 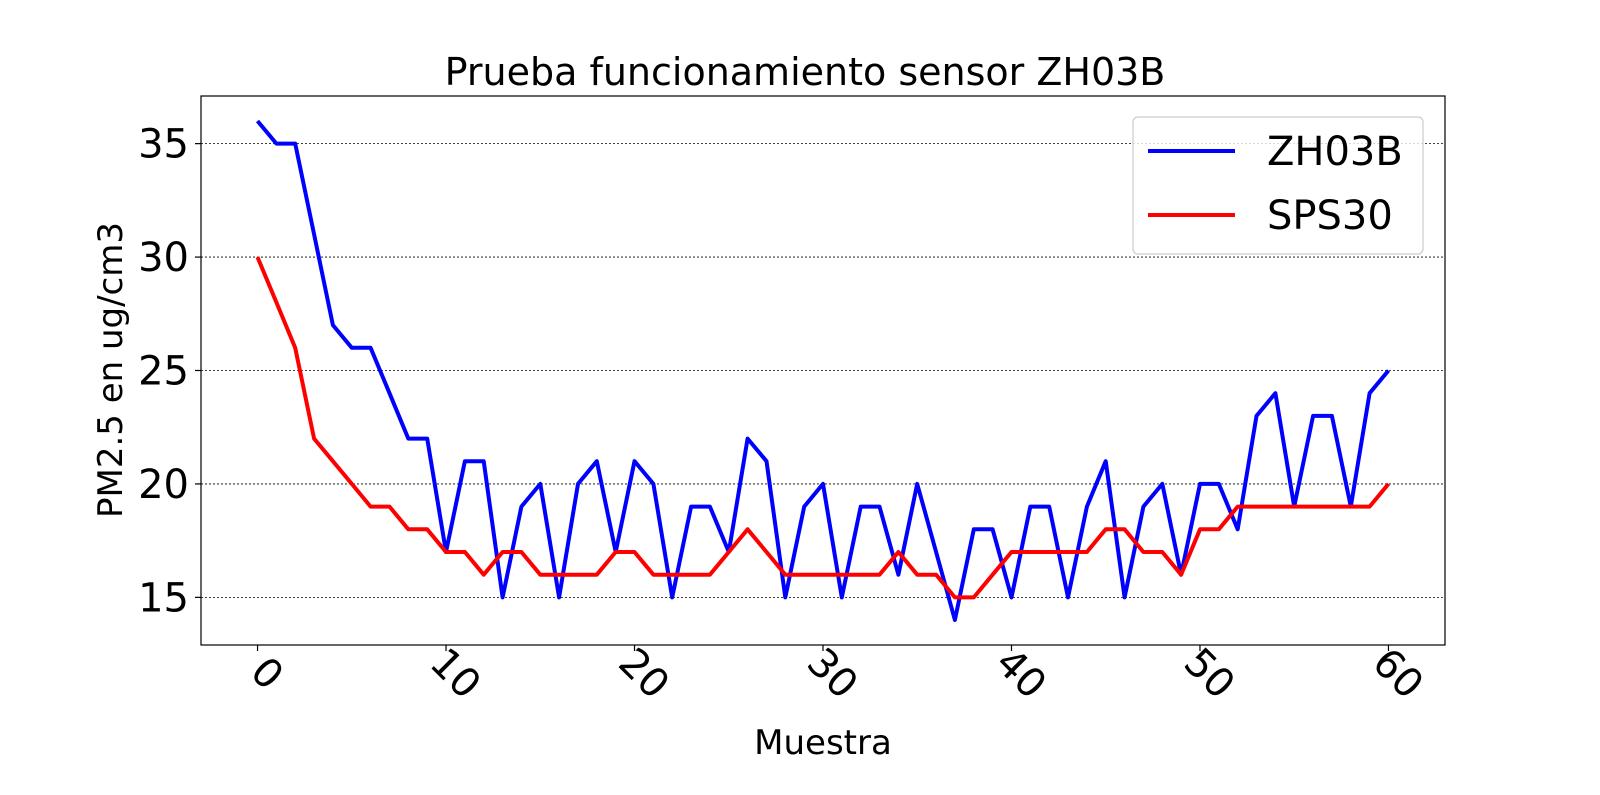 I want to click on y-axis-label: PM2.5 en ug/cm3, so click(x=111, y=370).